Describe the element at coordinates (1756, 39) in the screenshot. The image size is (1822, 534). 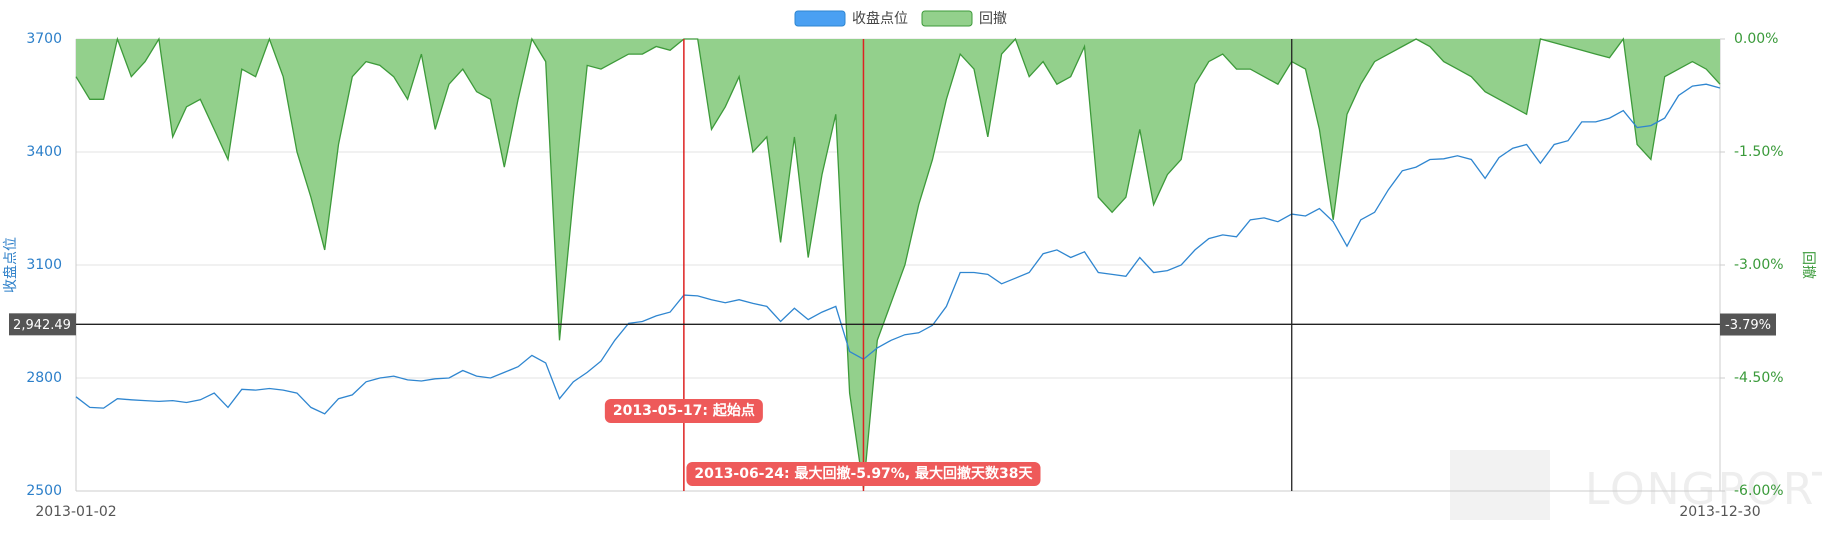
I see `y2-tick-label: 0.00%` at that location.